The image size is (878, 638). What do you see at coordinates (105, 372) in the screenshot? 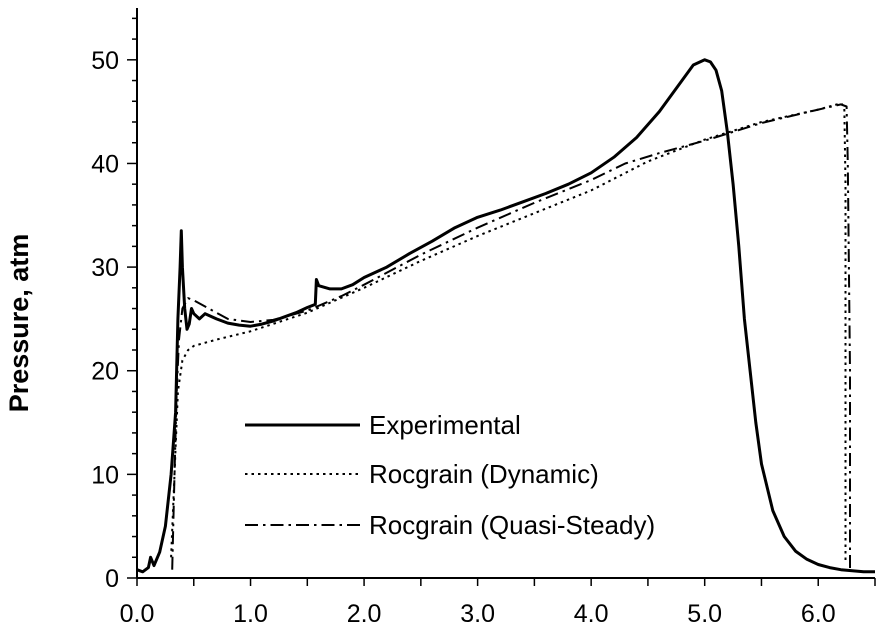
I see `y-tick-label: 20` at bounding box center [105, 372].